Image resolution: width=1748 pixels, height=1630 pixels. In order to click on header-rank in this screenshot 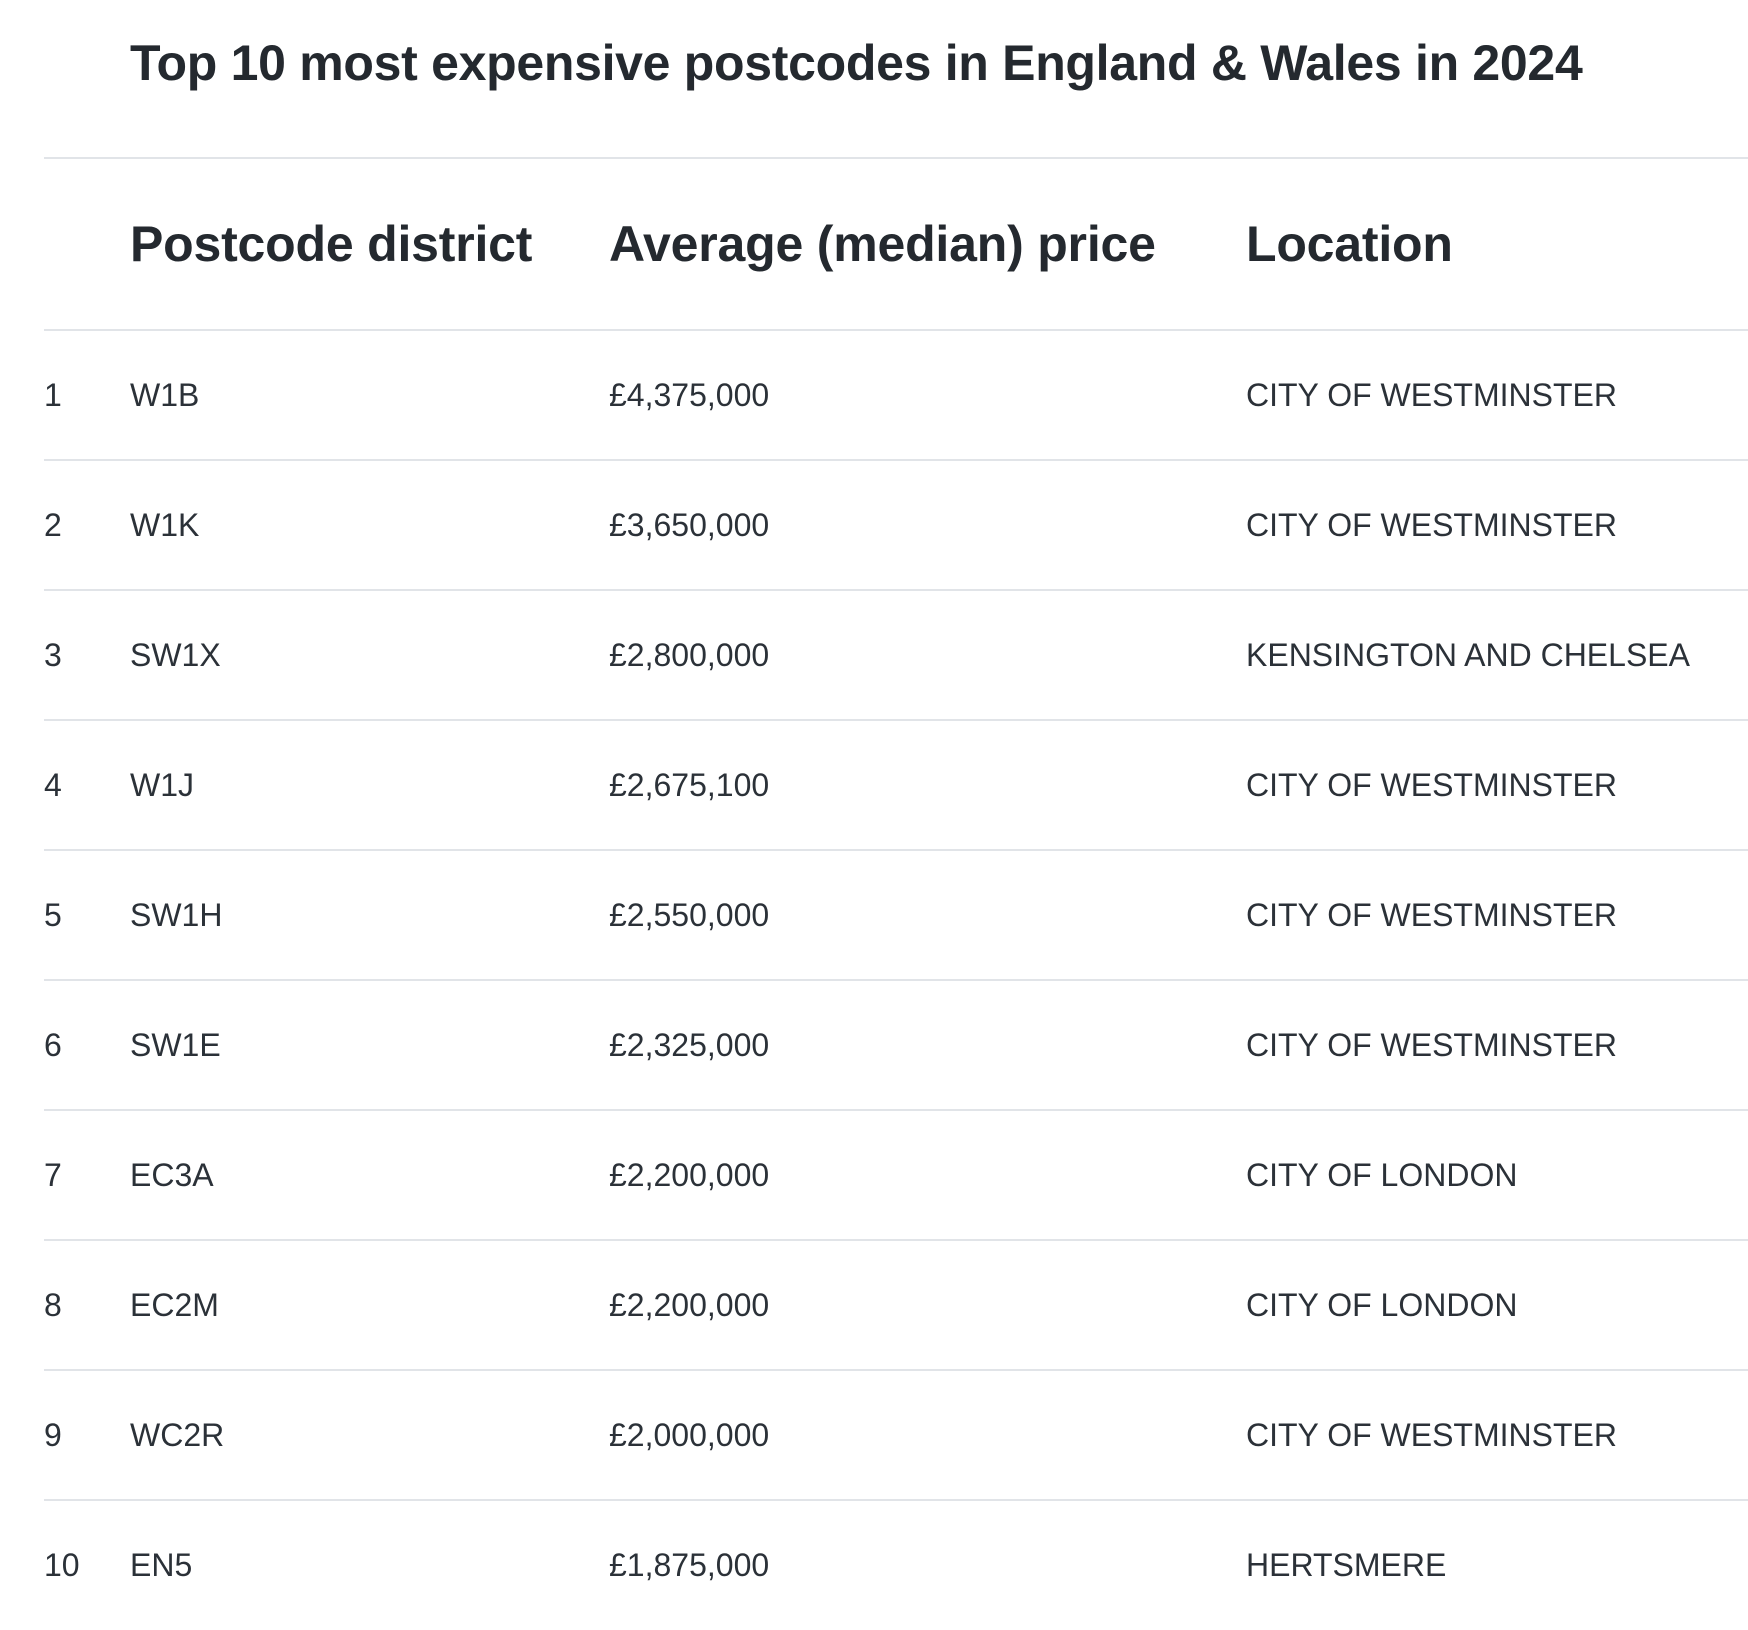, I will do `click(87, 244)`.